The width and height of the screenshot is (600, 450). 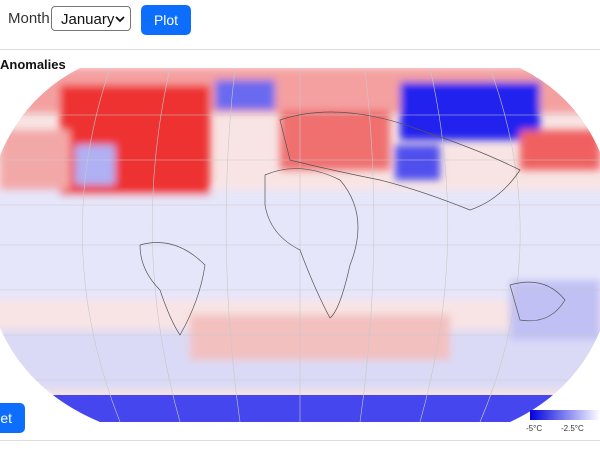 I want to click on reset-button: et, so click(x=12, y=418).